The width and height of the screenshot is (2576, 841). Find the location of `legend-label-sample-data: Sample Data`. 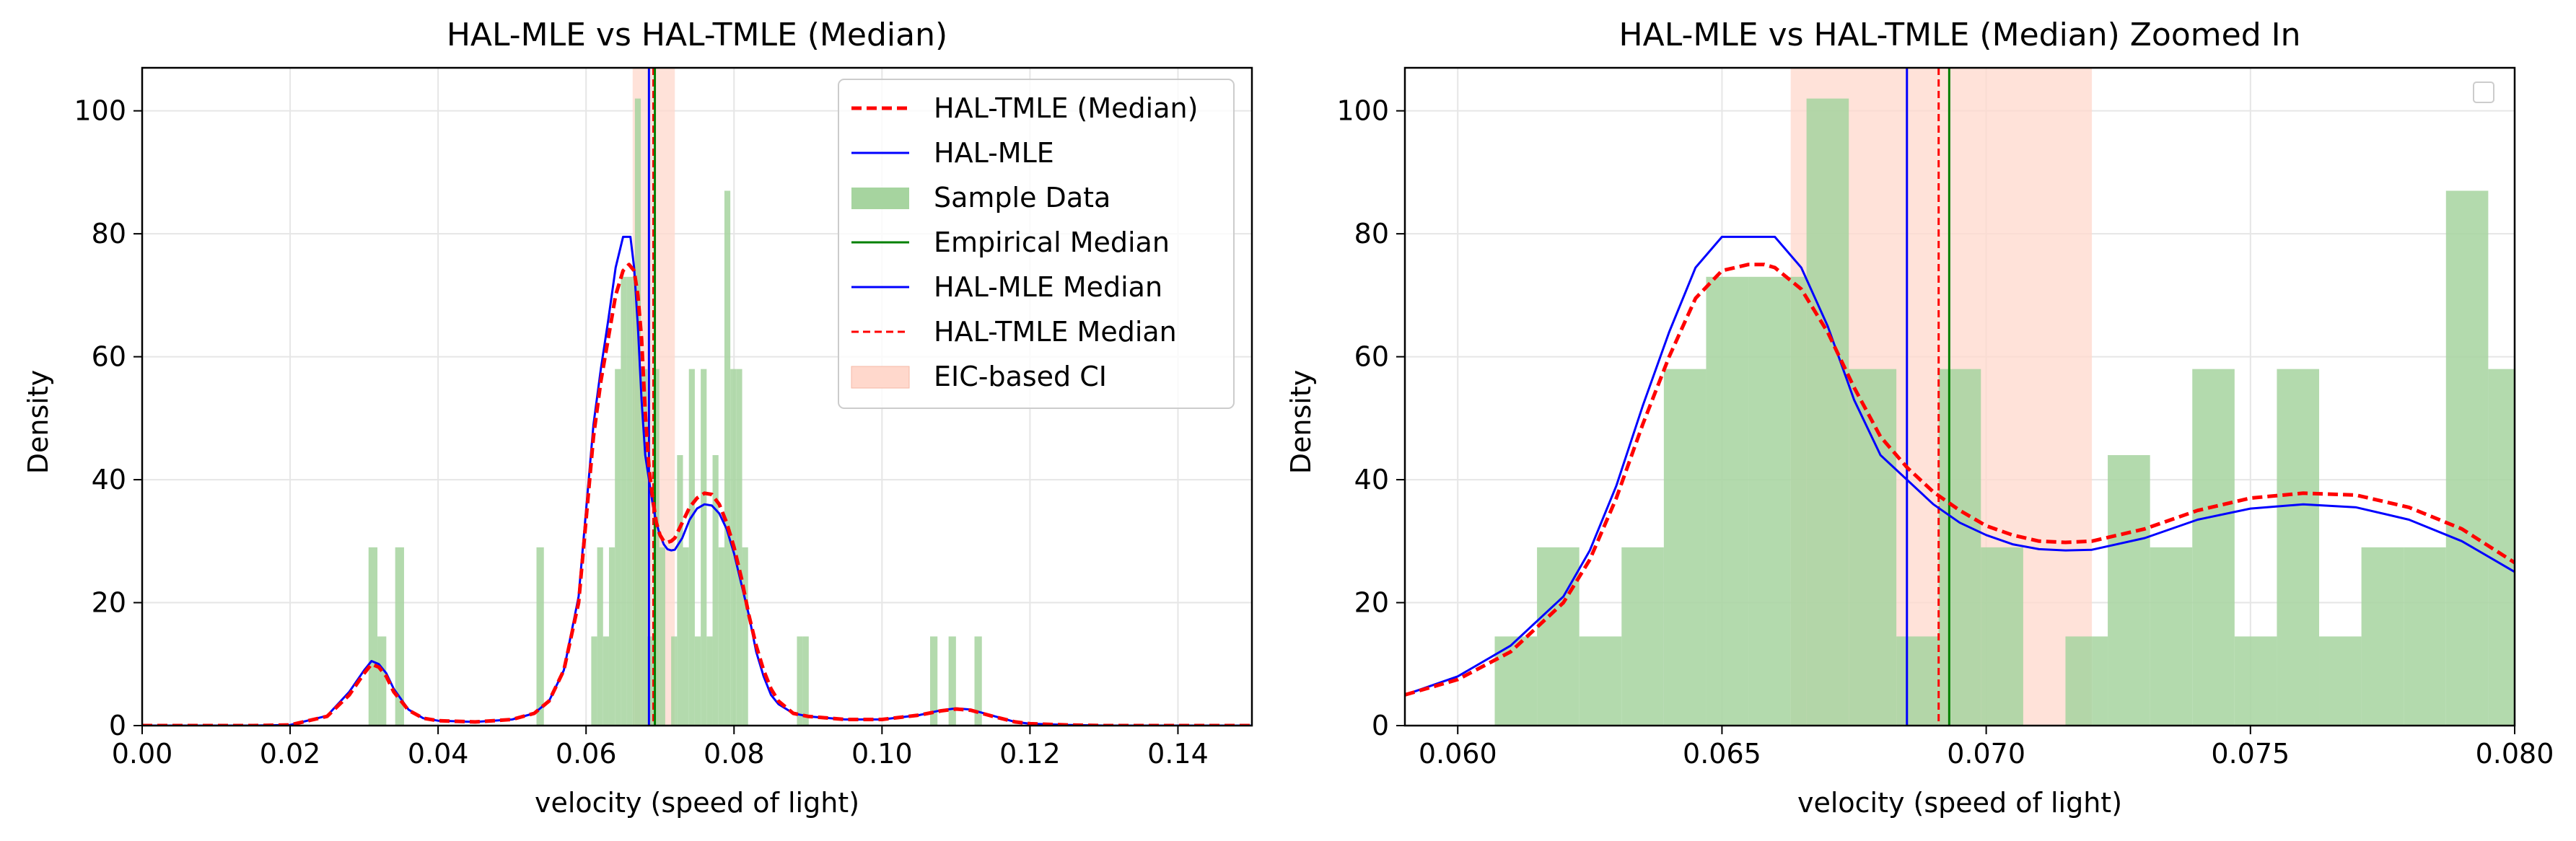

legend-label-sample-data: Sample Data is located at coordinates (1022, 197).